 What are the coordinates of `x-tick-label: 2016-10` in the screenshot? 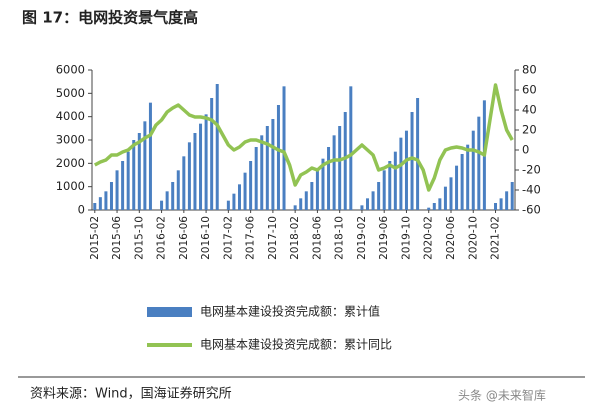 It's located at (206, 238).